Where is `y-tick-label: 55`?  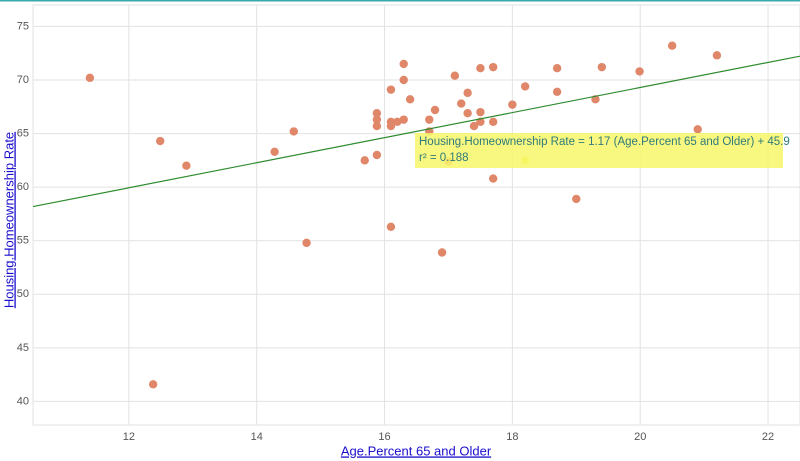
y-tick-label: 55 is located at coordinates (23, 241).